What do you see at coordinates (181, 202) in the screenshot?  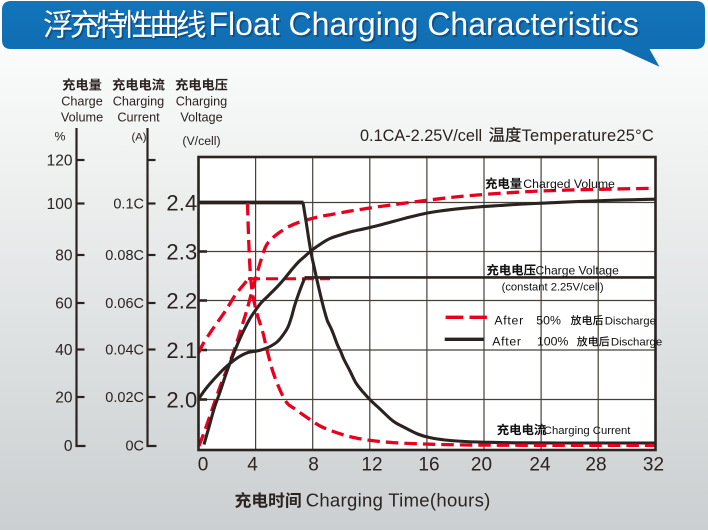 I see `svg-text: 2.4` at bounding box center [181, 202].